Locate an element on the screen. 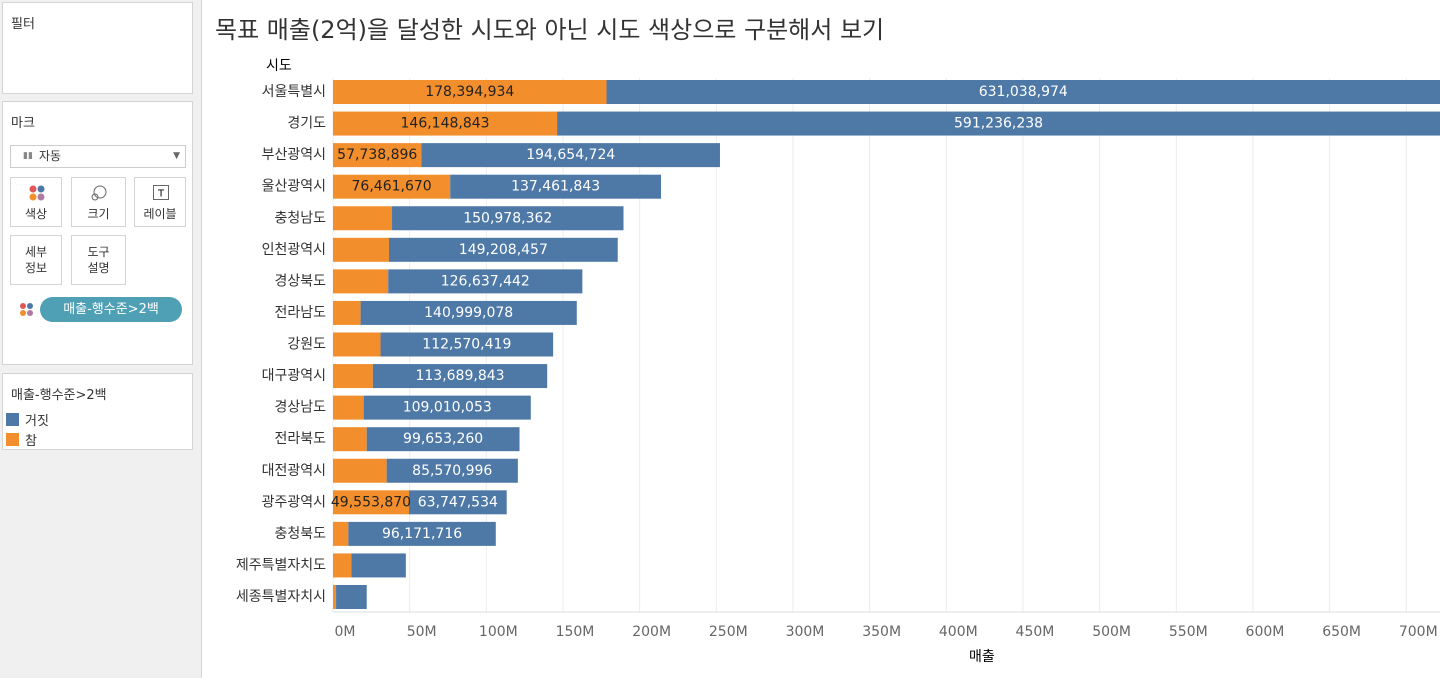 The image size is (1440, 678). x-tick-label: 150M is located at coordinates (575, 632).